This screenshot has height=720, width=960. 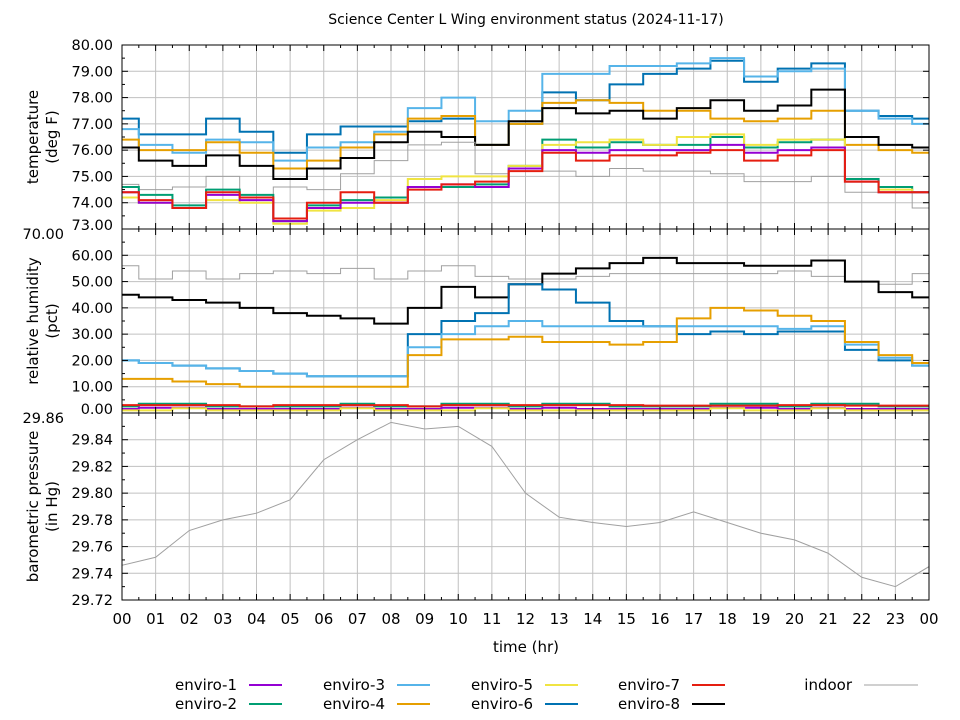 I want to click on x-tick-label: 17, so click(x=693, y=619).